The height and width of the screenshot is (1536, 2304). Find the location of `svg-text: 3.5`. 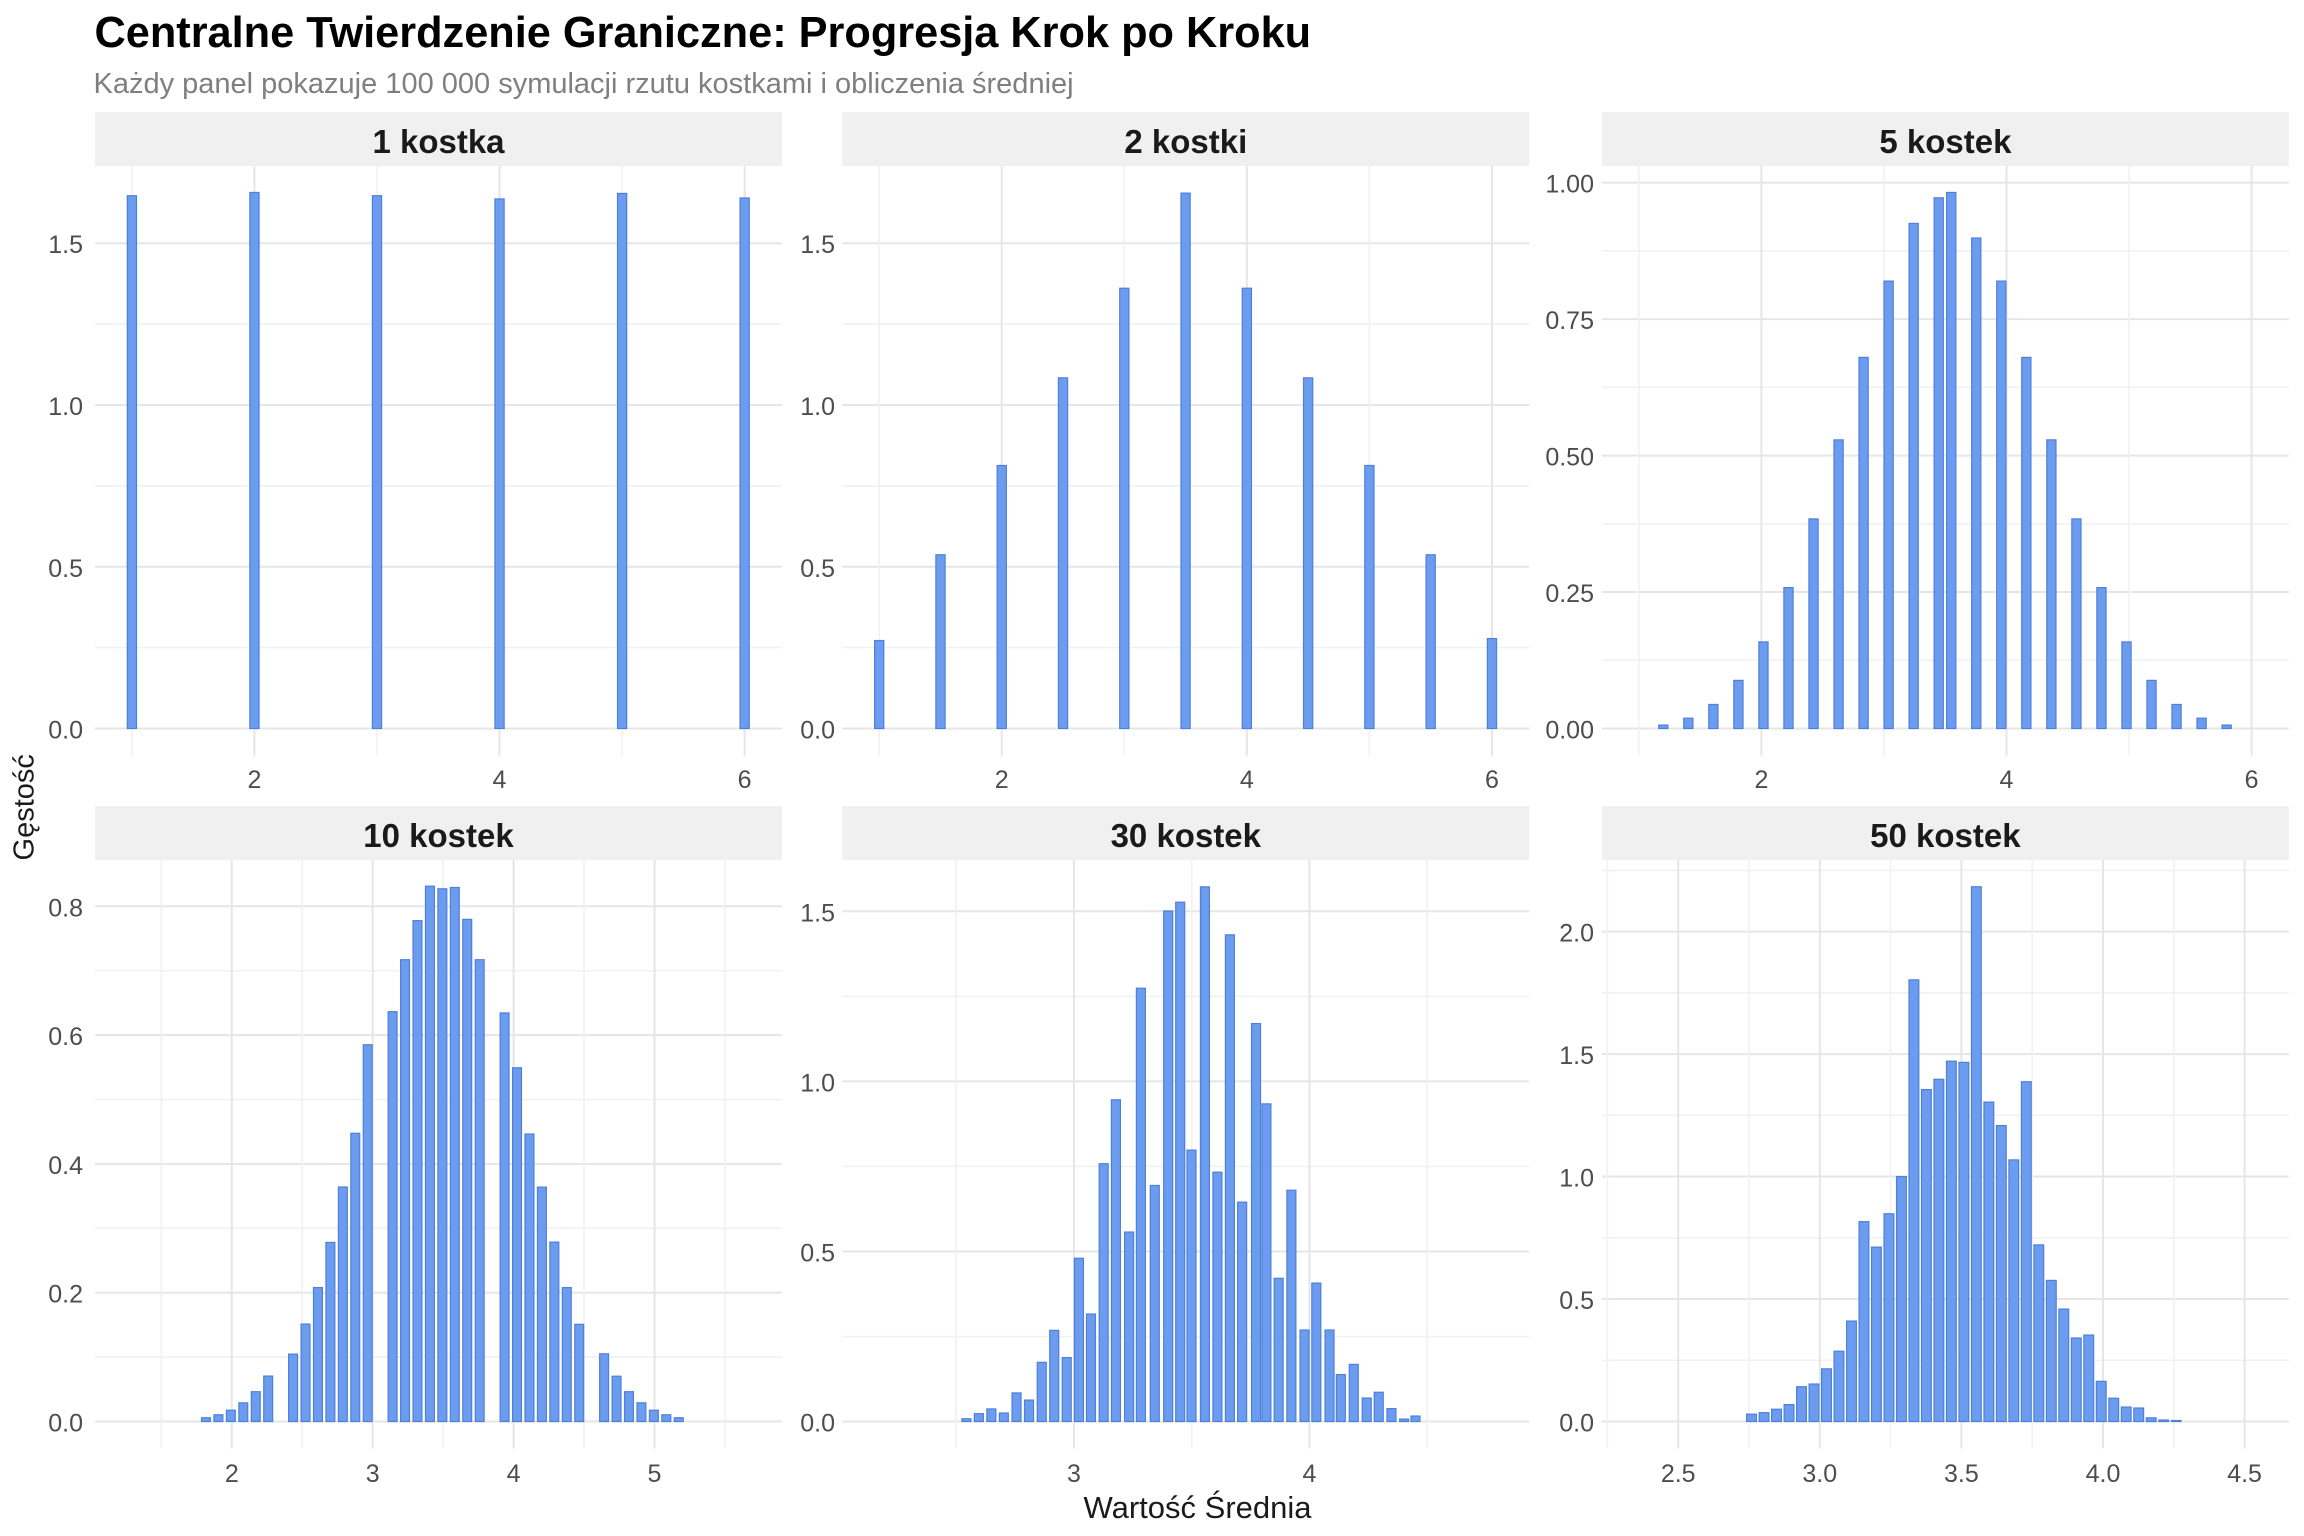

svg-text: 3.5 is located at coordinates (1961, 1474).